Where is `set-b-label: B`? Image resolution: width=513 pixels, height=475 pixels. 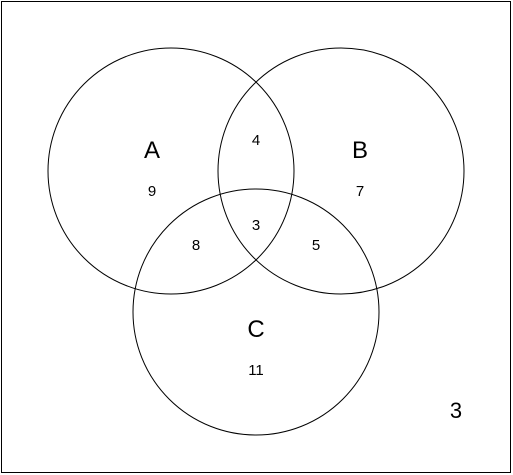 set-b-label: B is located at coordinates (360, 150).